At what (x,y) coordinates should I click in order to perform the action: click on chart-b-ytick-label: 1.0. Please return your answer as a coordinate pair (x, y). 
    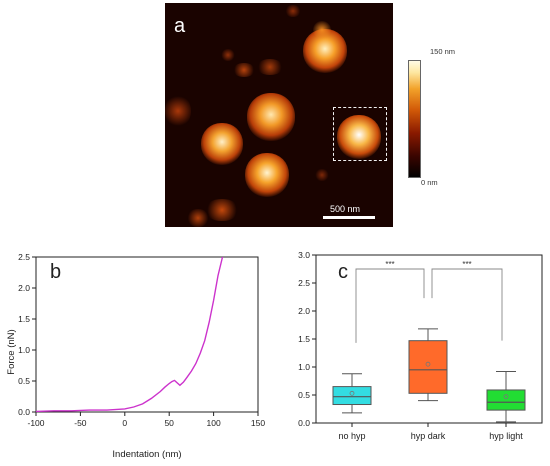
    Looking at the image, I should click on (24, 350).